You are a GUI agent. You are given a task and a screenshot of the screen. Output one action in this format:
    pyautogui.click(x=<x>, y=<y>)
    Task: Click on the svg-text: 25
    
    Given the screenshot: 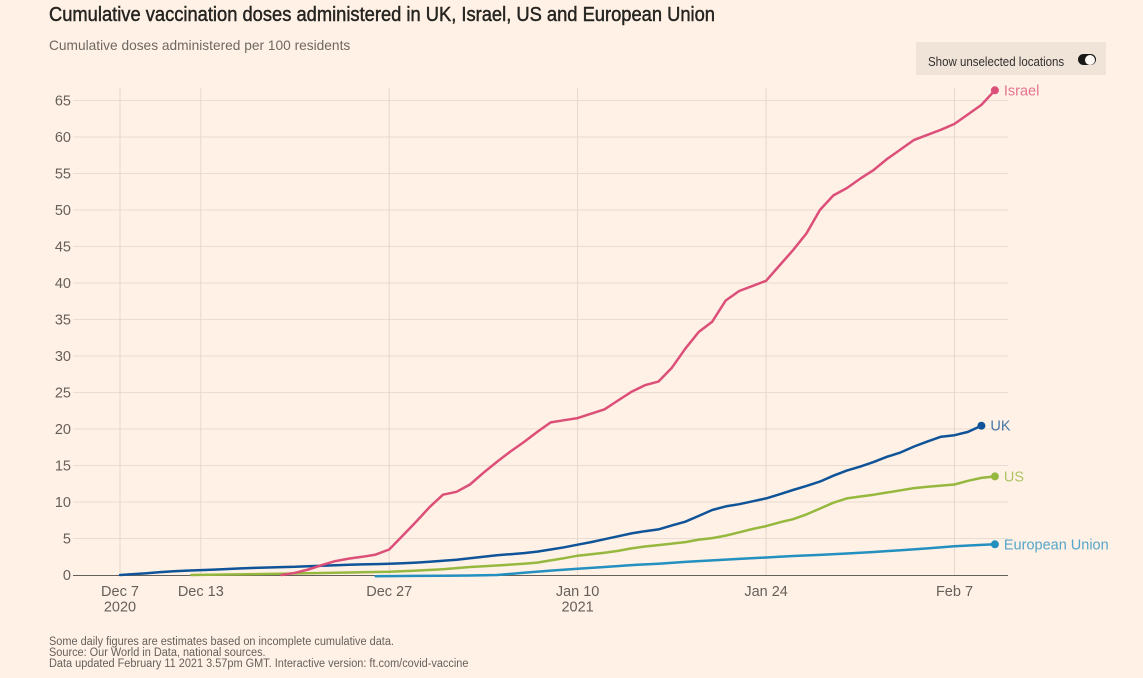 What is the action you would take?
    pyautogui.click(x=63, y=394)
    